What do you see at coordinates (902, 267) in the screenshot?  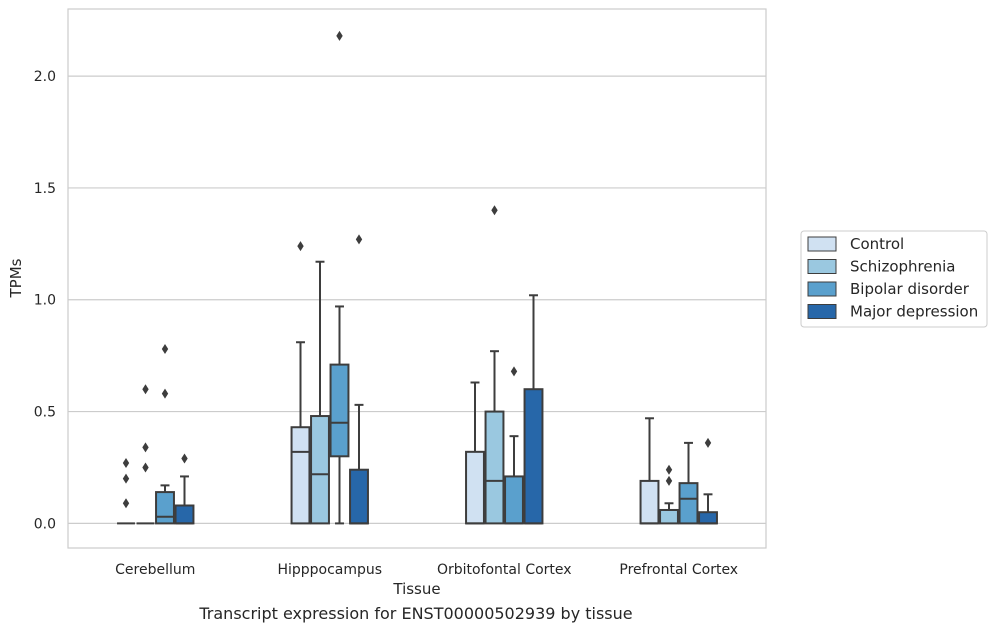 I see `legend-label: Schizophrenia` at bounding box center [902, 267].